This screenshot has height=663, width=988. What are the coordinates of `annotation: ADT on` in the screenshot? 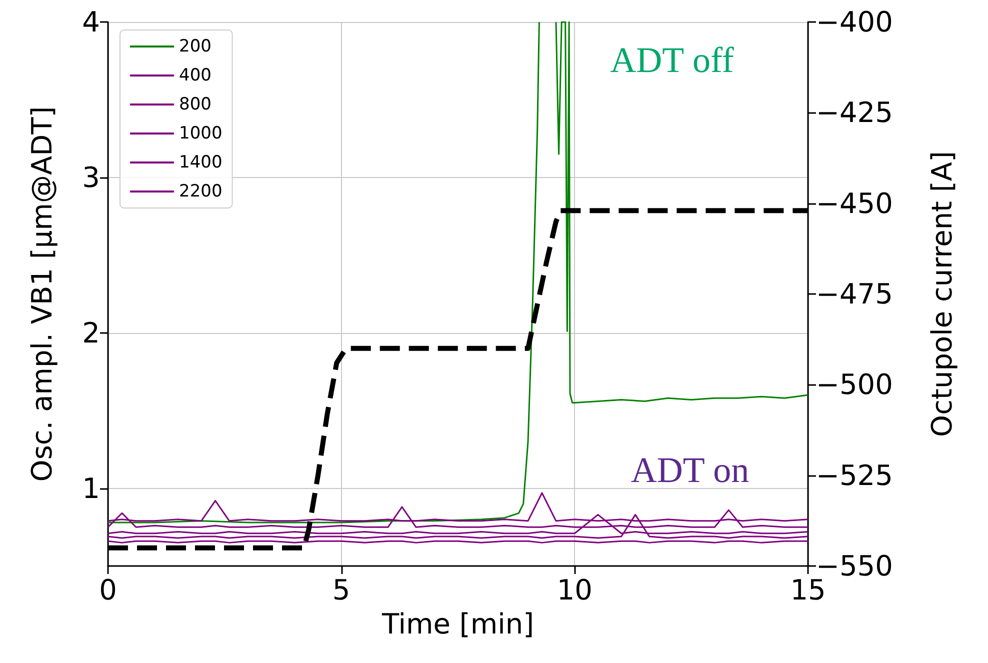 It's located at (690, 470).